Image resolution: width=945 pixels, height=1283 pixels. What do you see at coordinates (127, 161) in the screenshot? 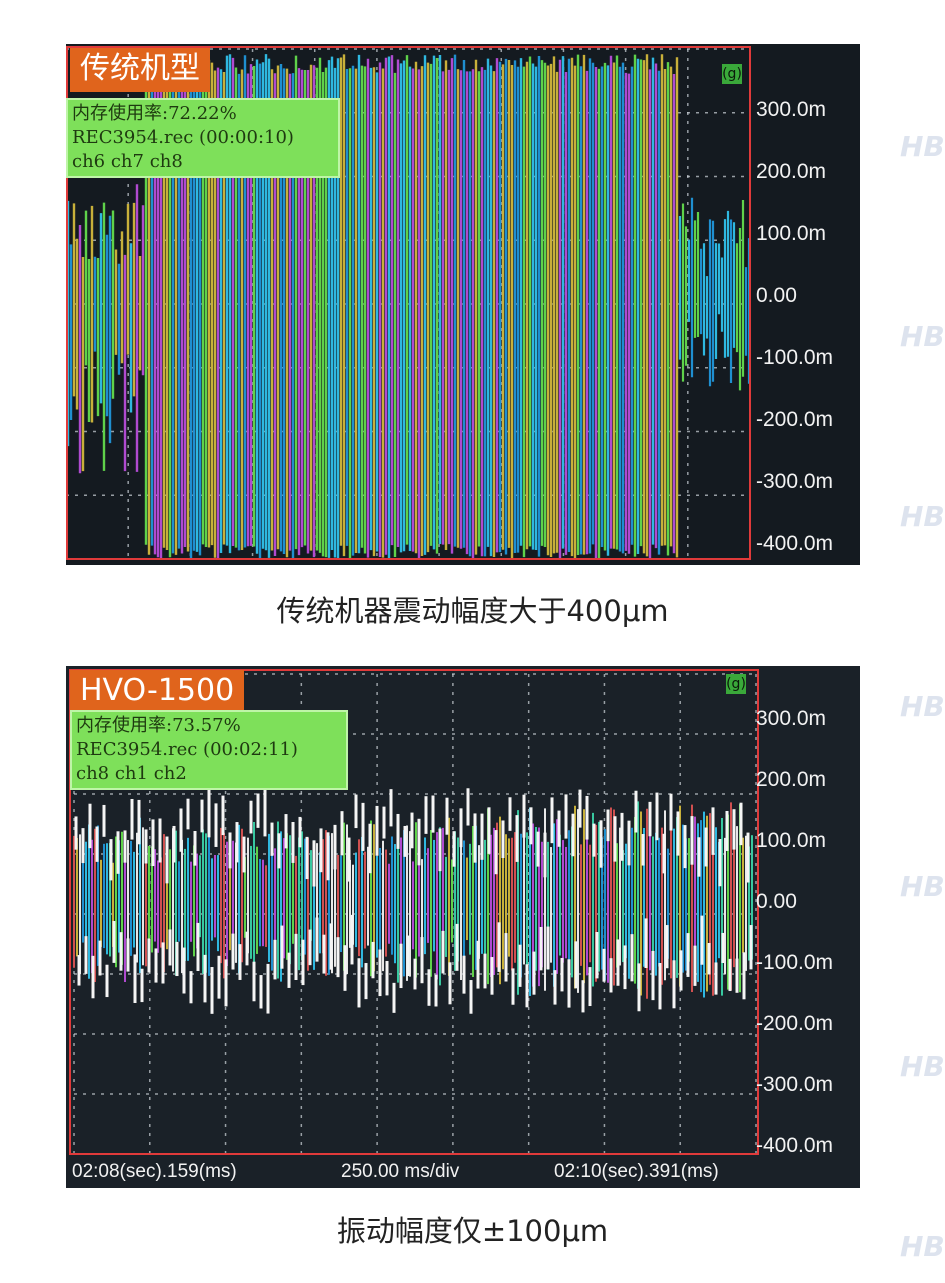
I see `channel-list-text: ch6 ch7 ch8` at bounding box center [127, 161].